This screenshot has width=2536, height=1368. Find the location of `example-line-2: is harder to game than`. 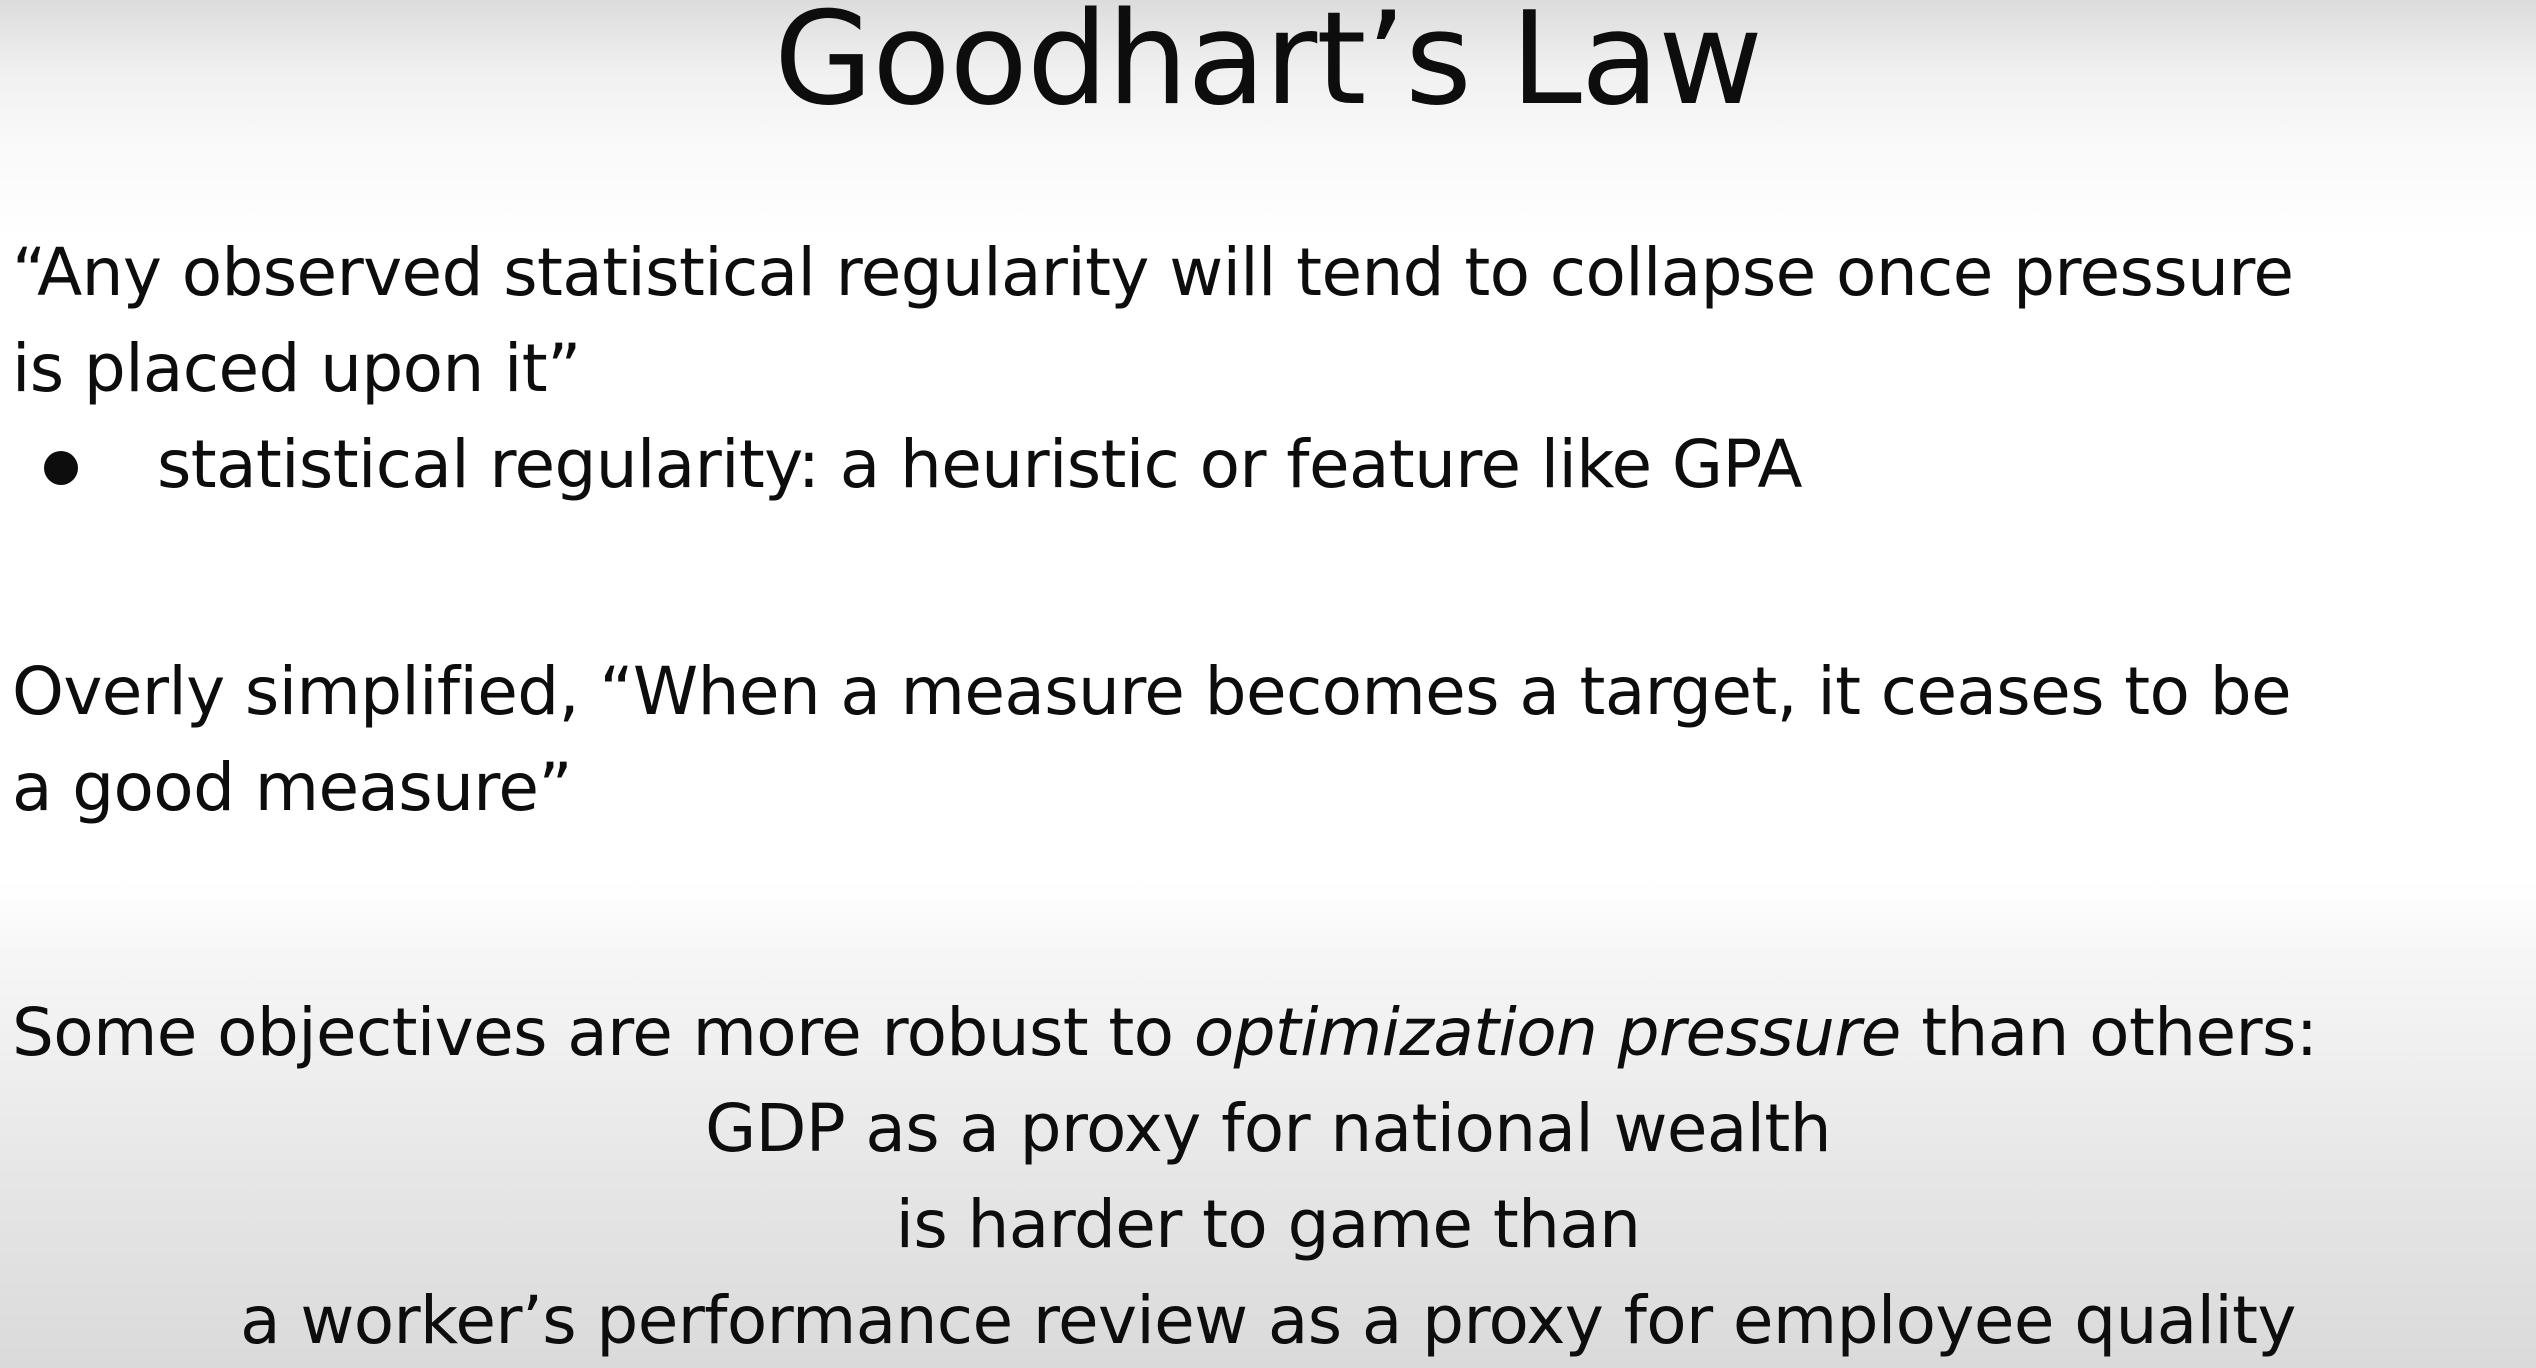

example-line-2: is harder to game than is located at coordinates (1268, 1224).